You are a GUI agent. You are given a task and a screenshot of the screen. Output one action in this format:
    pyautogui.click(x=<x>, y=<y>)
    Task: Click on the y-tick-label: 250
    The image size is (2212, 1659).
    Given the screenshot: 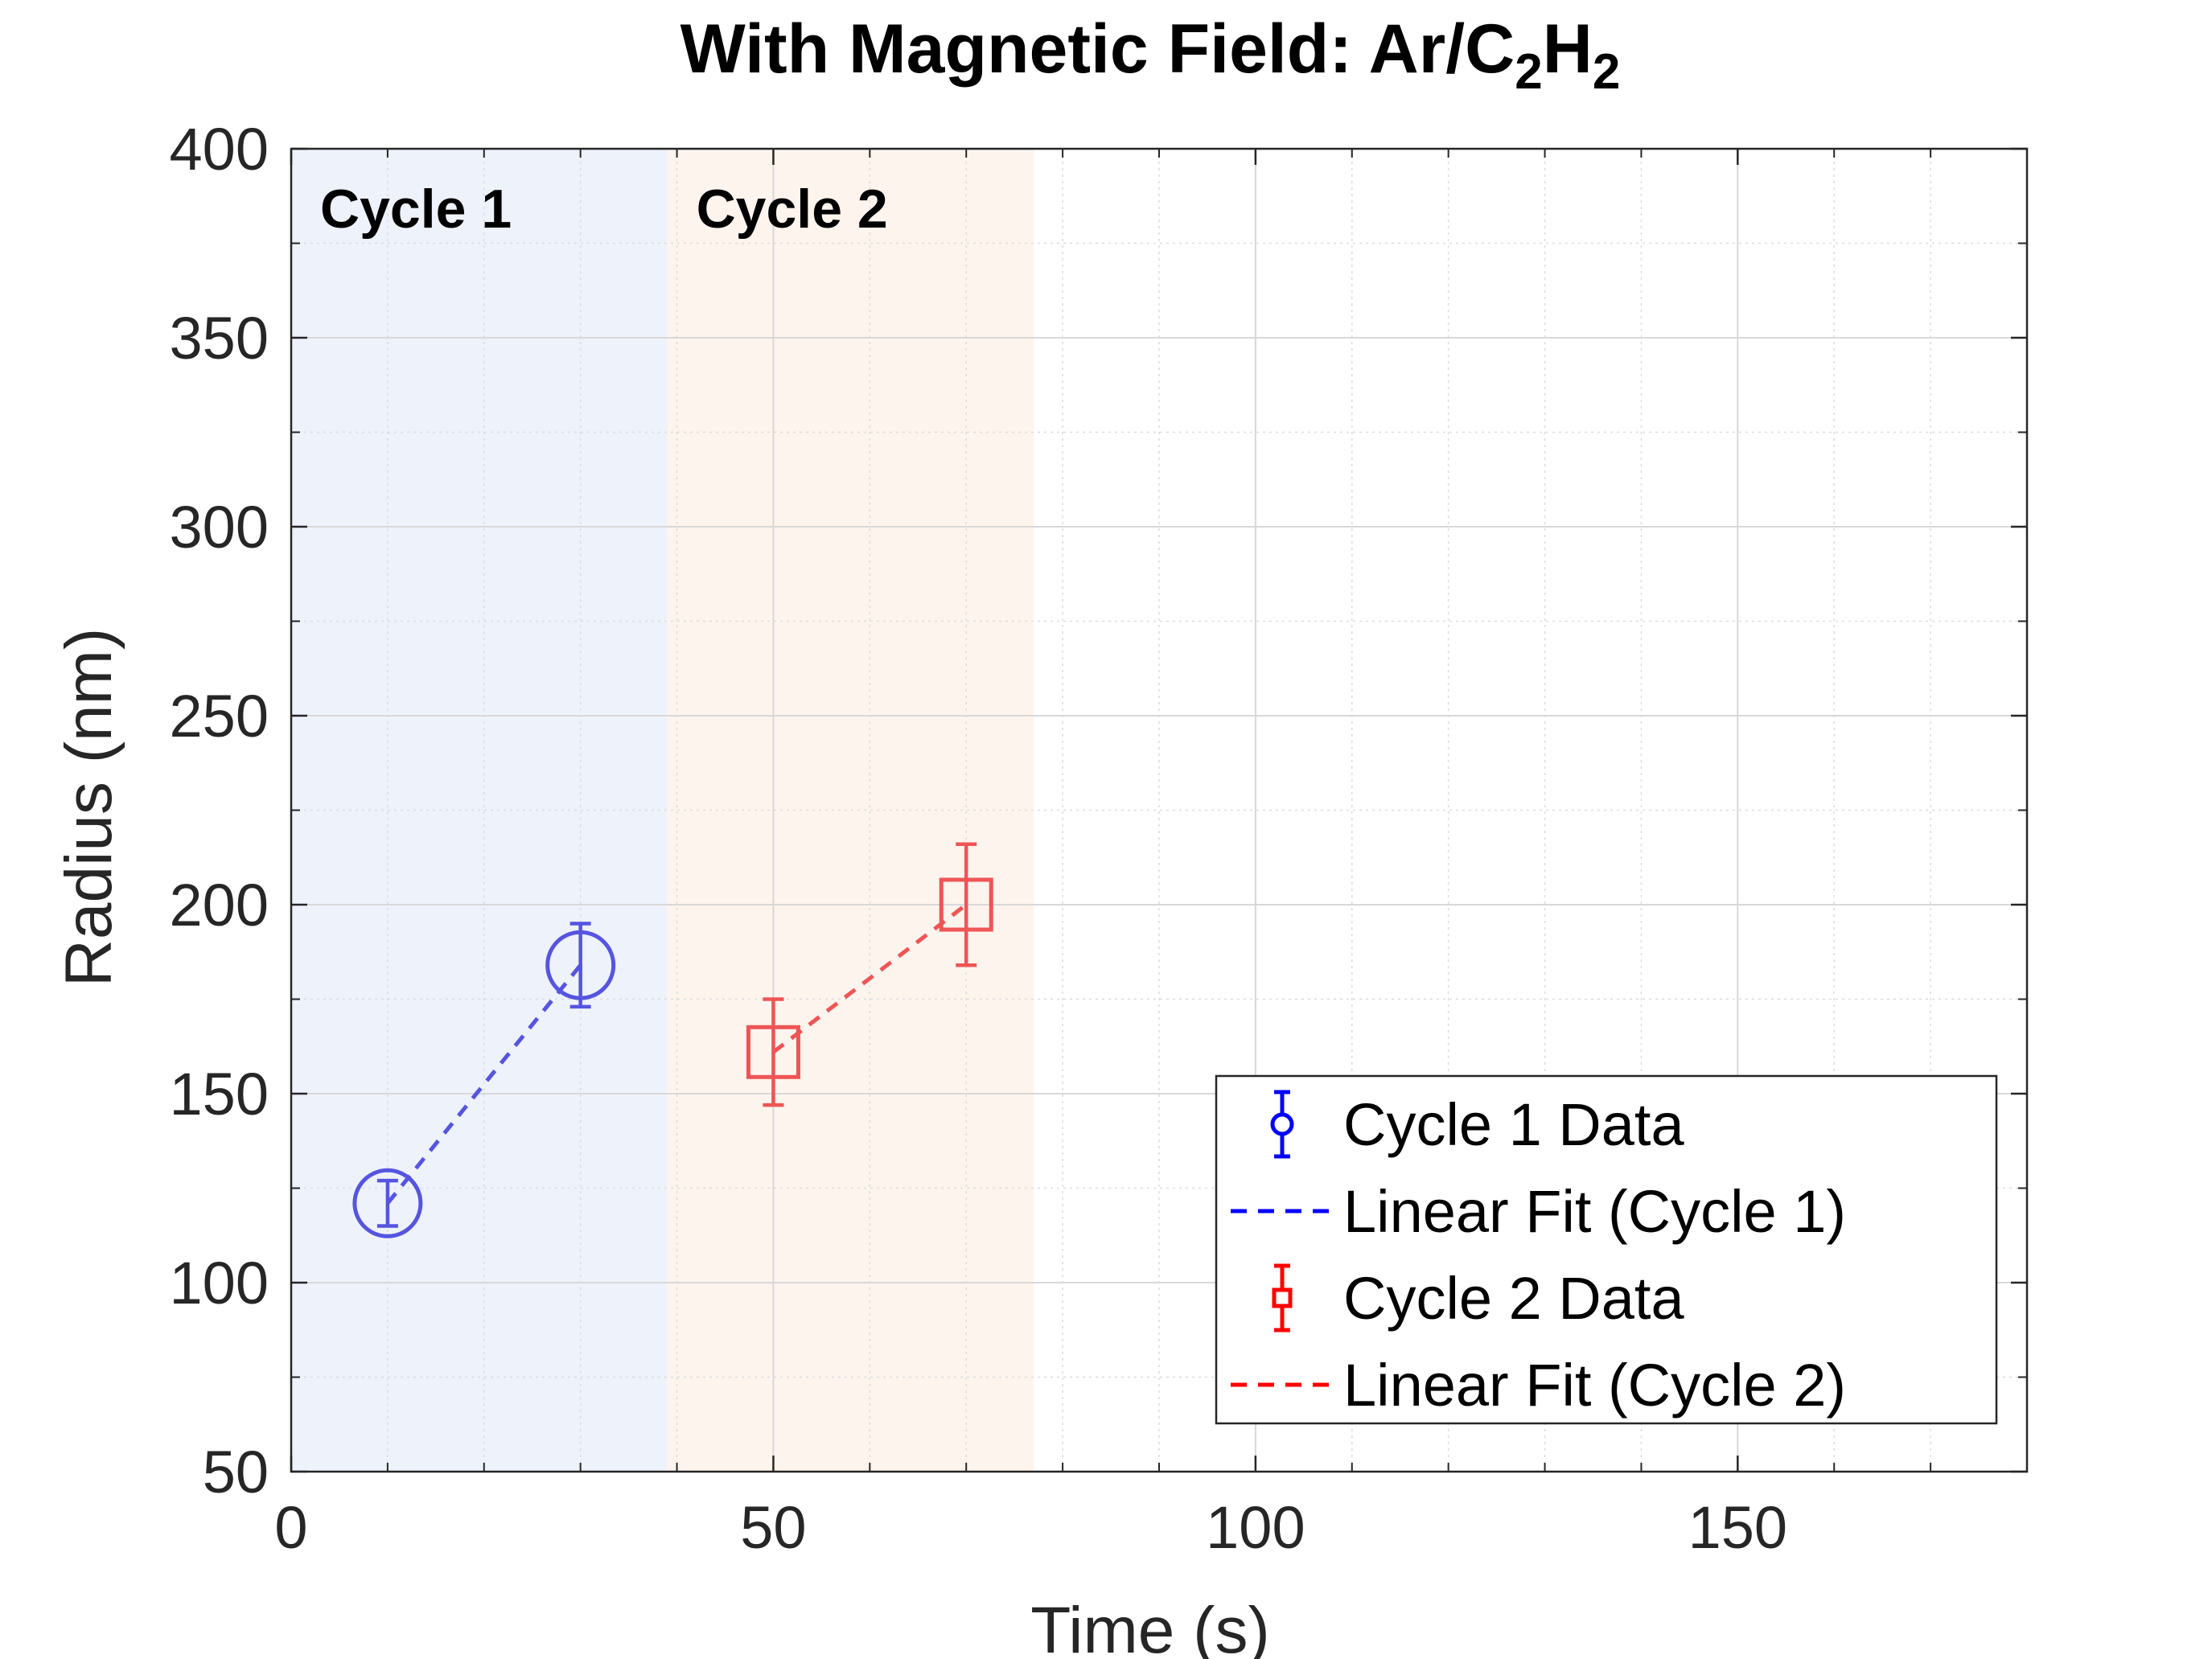 What is the action you would take?
    pyautogui.click(x=219, y=716)
    